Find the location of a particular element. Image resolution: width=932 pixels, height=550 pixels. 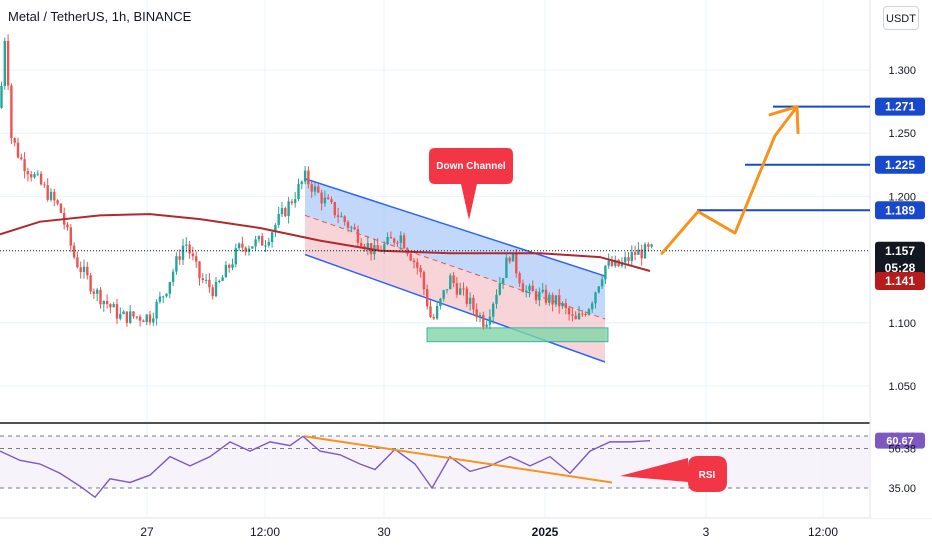

rsi-tick-label: 35.00 is located at coordinates (902, 489).